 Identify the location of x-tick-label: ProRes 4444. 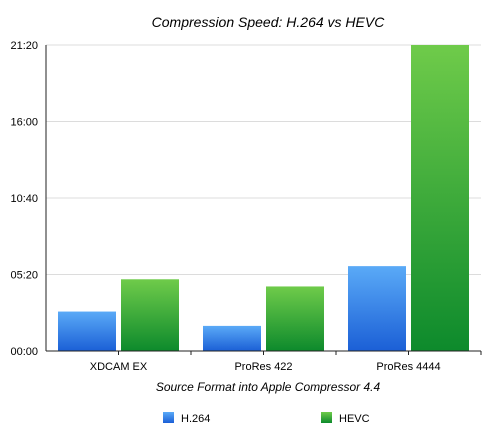
(408, 367).